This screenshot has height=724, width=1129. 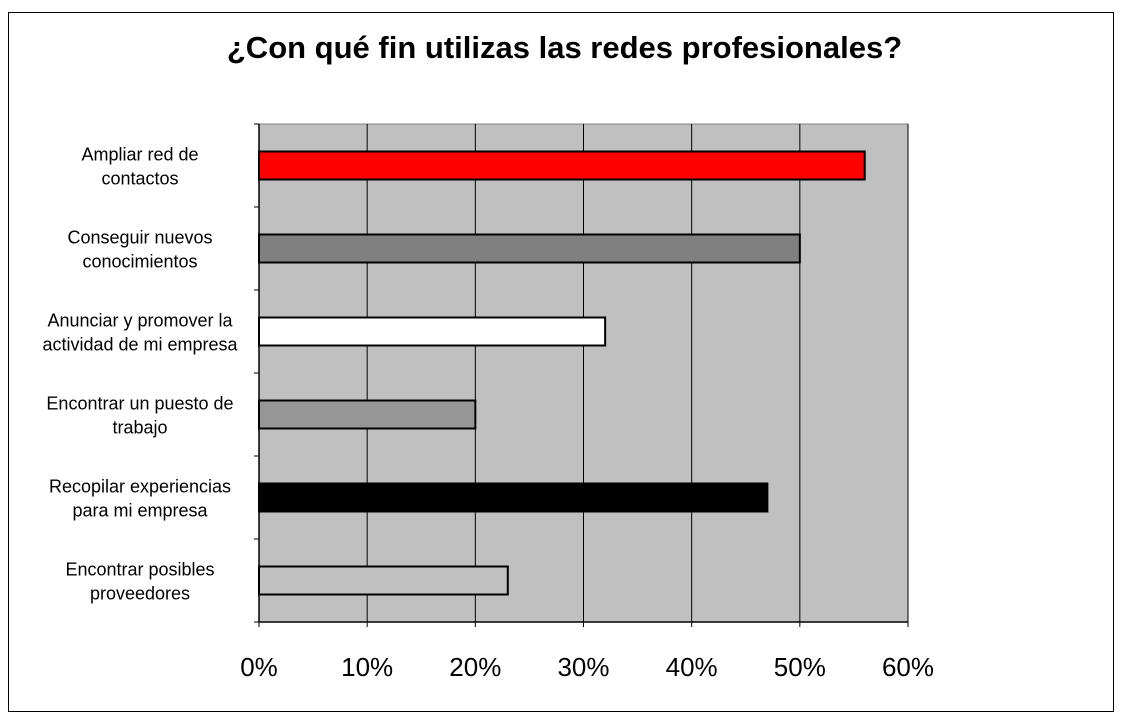 I want to click on x-tick-label: 10%, so click(x=367, y=667).